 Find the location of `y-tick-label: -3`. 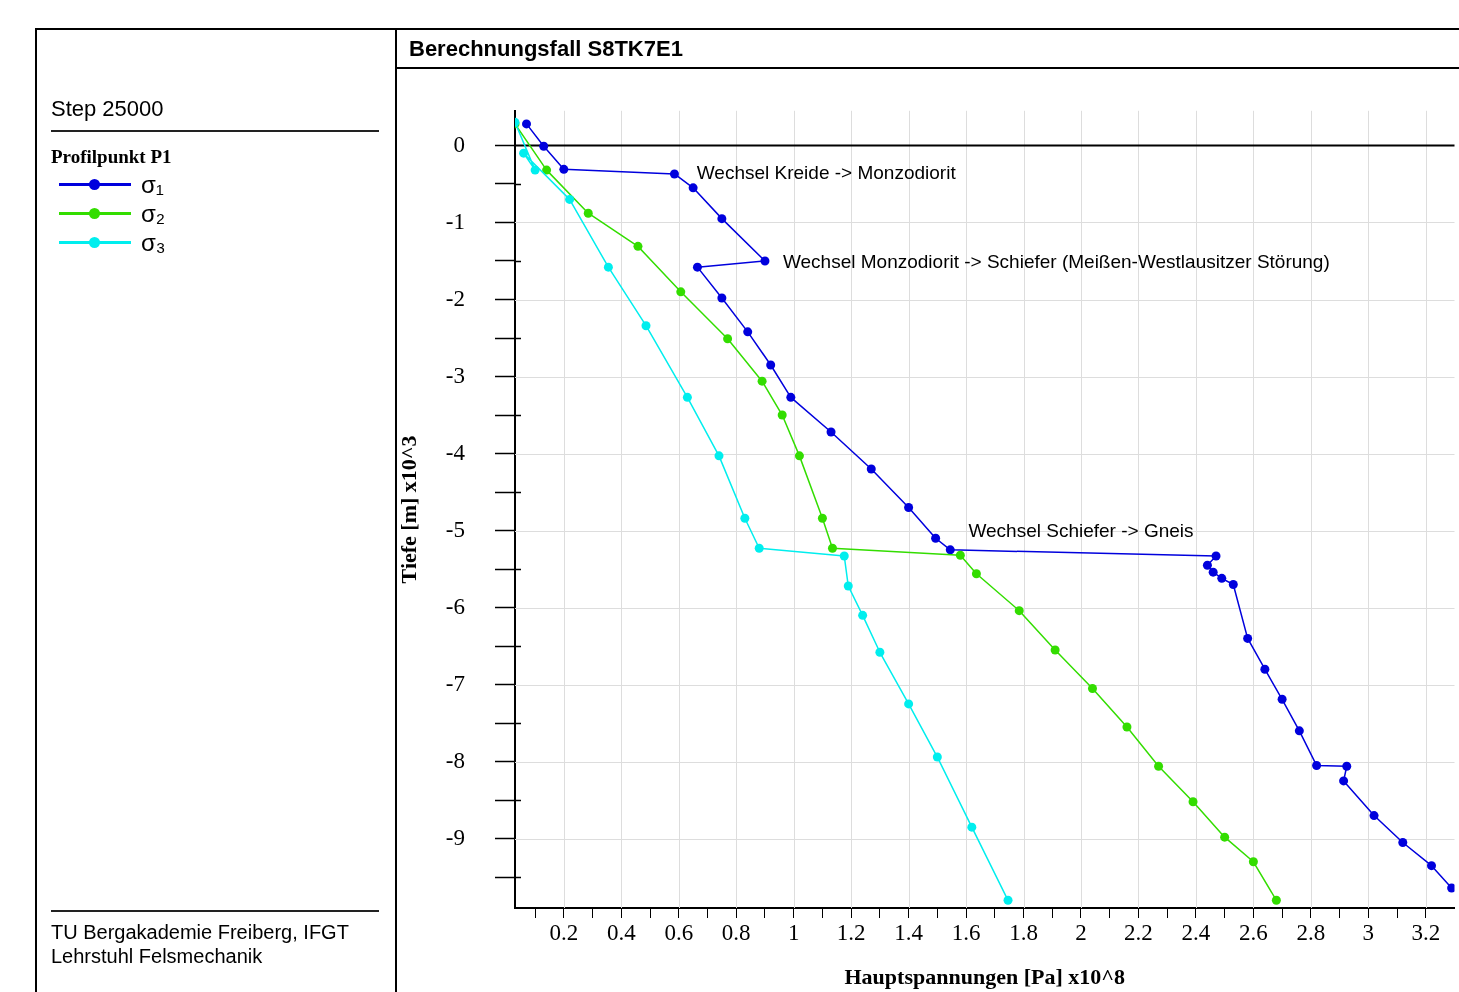

y-tick-label: -3 is located at coordinates (455, 375).